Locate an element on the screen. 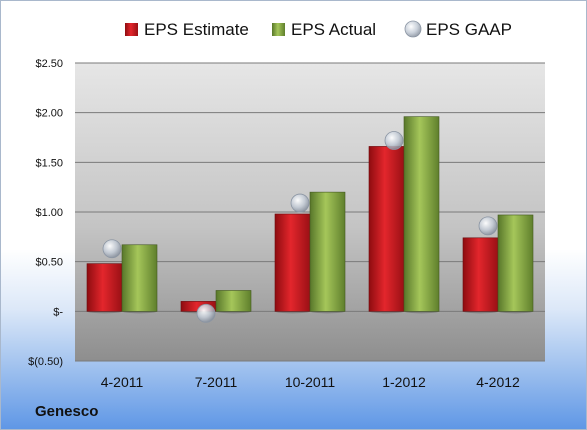 This screenshot has height=430, width=587. company-name: Genesco is located at coordinates (67, 411).